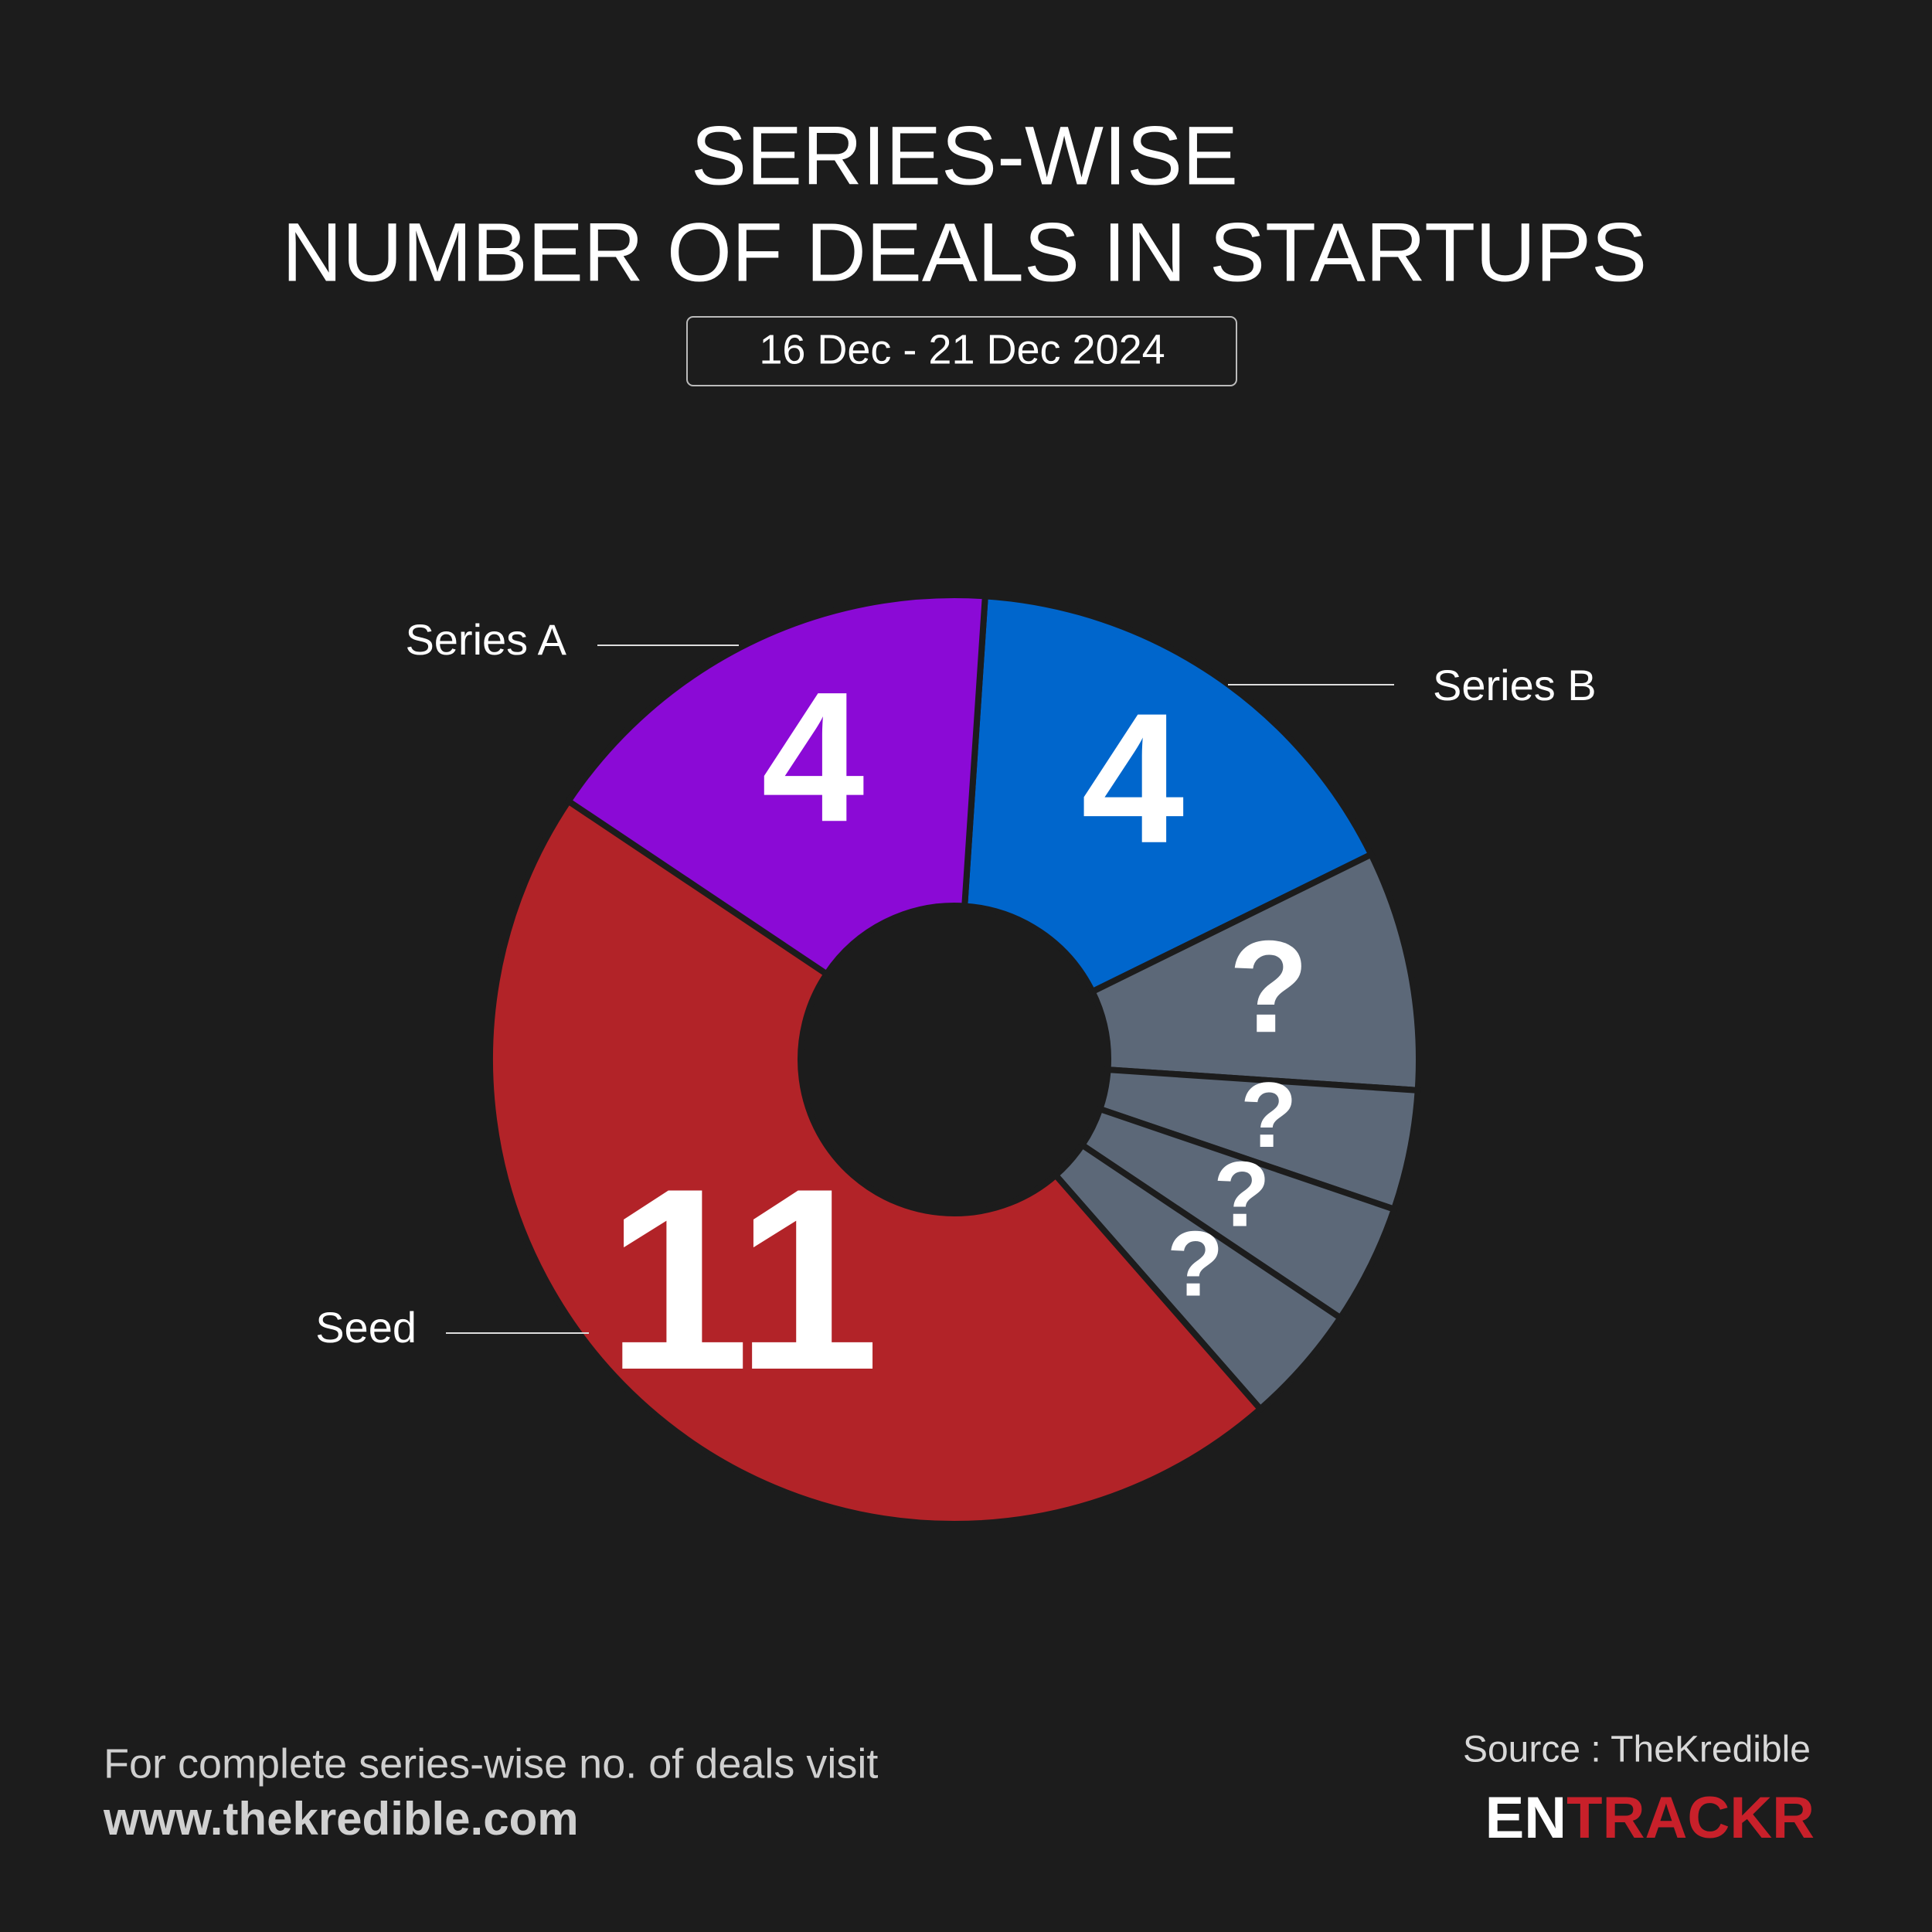  I want to click on subtitle: 16 Dec - 21 Dec 2024, so click(962, 349).